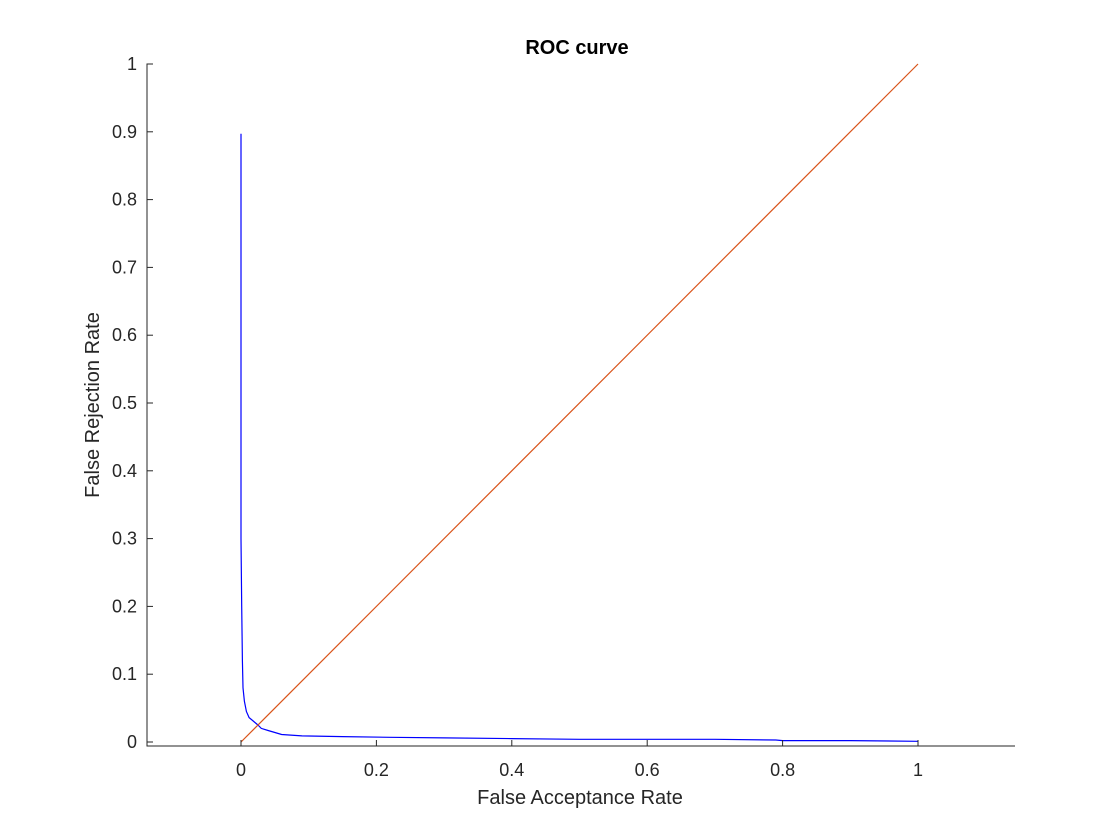 This screenshot has height=840, width=1120. I want to click on y-tick-label: 0.9, so click(124, 132).